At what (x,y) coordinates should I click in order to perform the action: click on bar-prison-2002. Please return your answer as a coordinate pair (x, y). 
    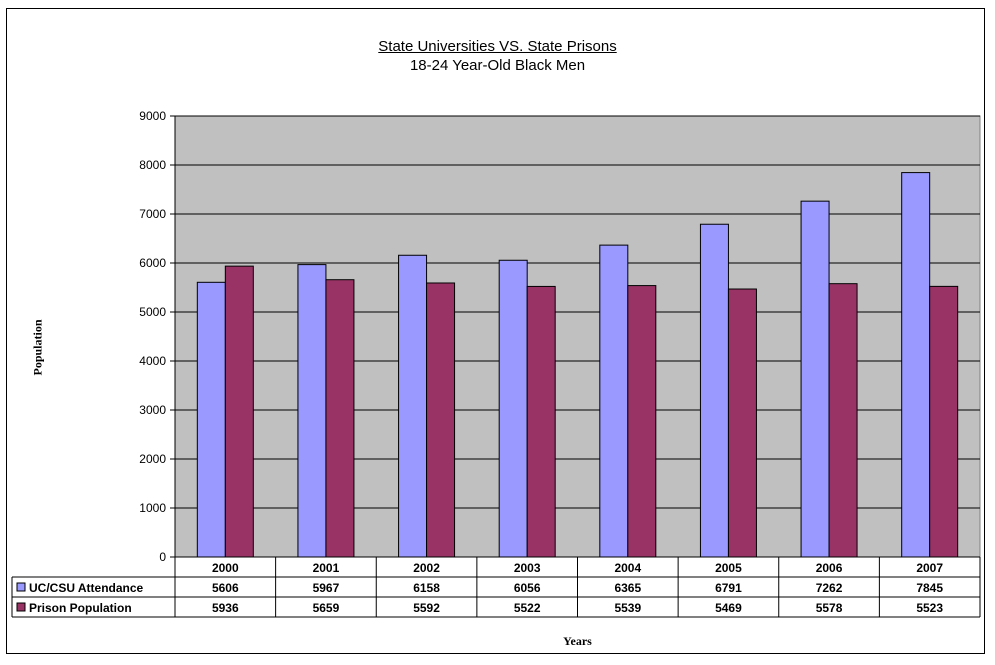
    Looking at the image, I should click on (441, 420).